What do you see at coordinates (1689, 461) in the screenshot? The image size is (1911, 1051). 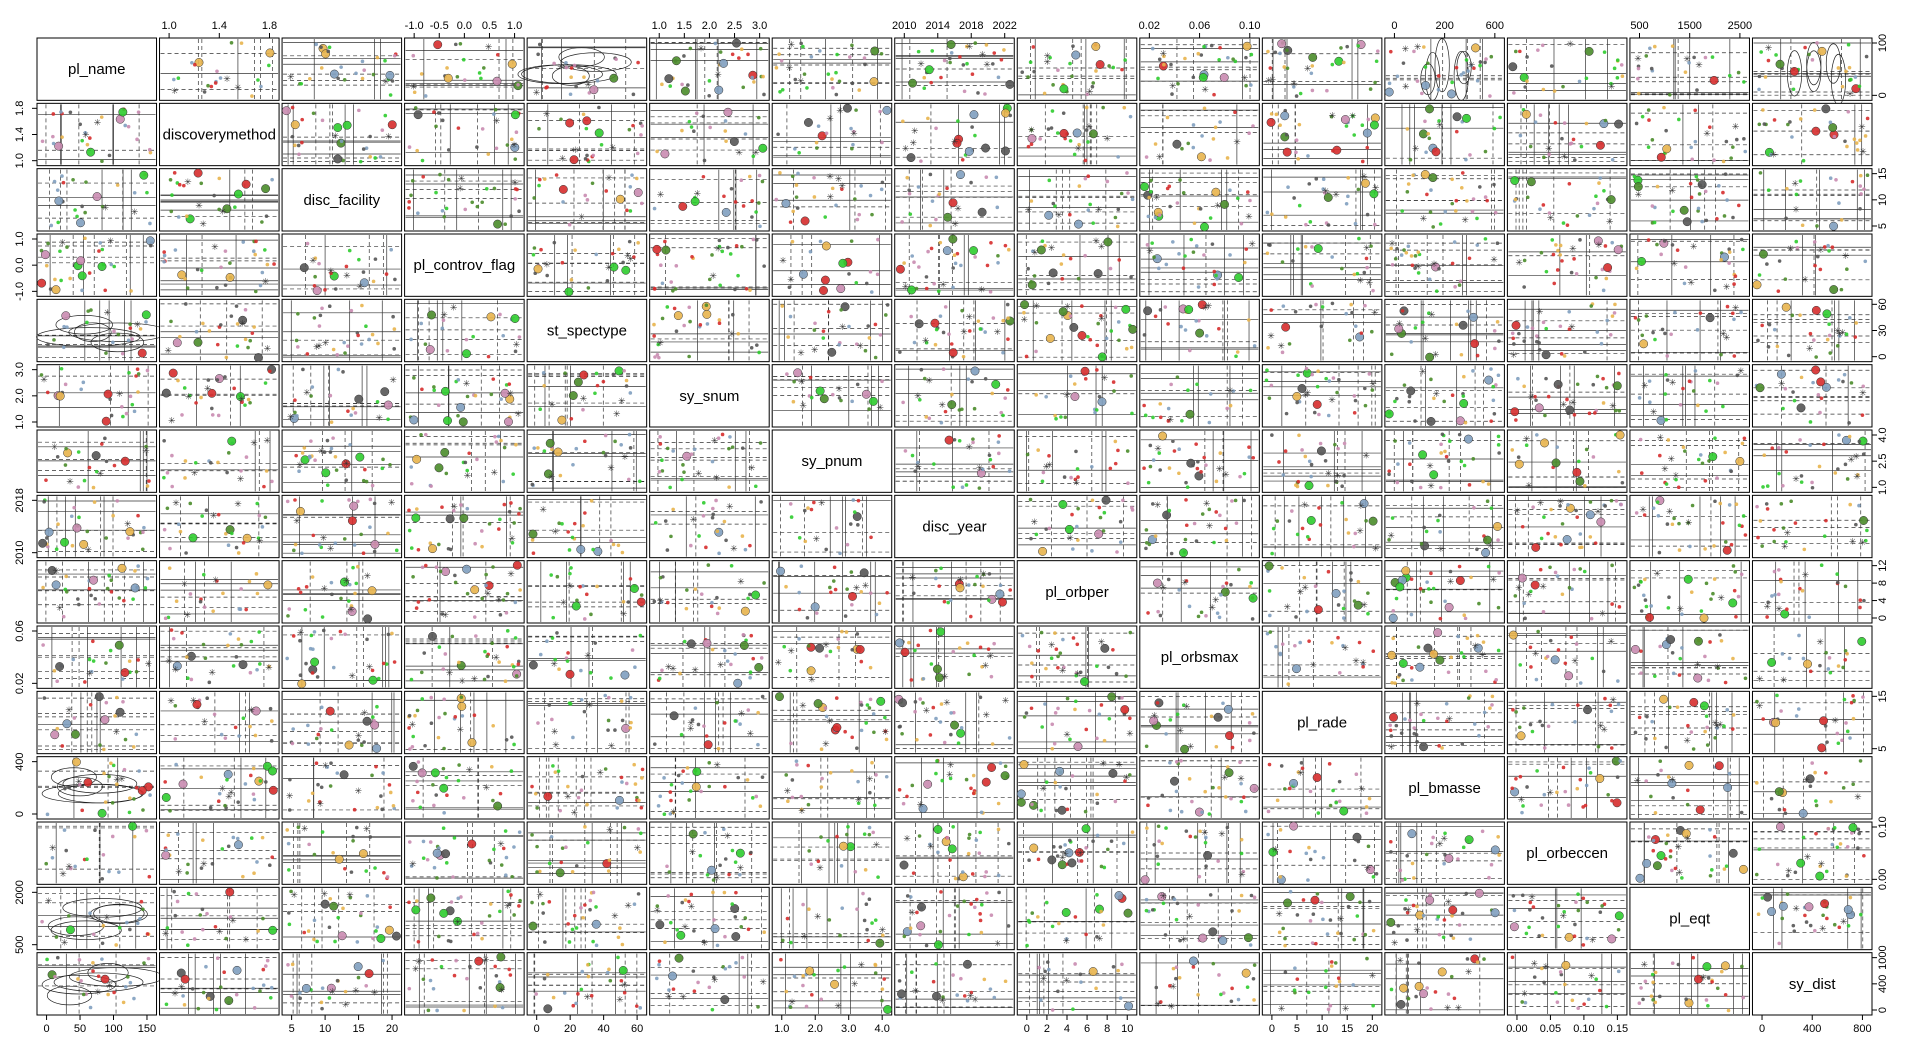 I see `panel-sy_pnum-vs-pl_eqt: ✳✳✳✳` at bounding box center [1689, 461].